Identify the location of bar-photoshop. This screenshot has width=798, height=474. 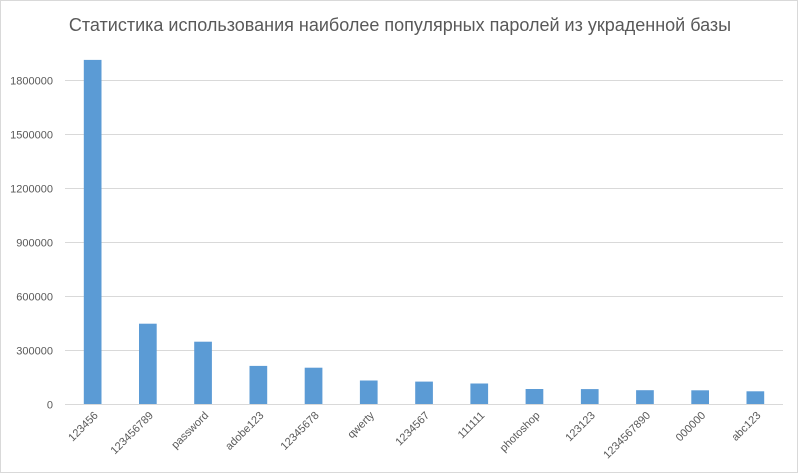
(534, 396).